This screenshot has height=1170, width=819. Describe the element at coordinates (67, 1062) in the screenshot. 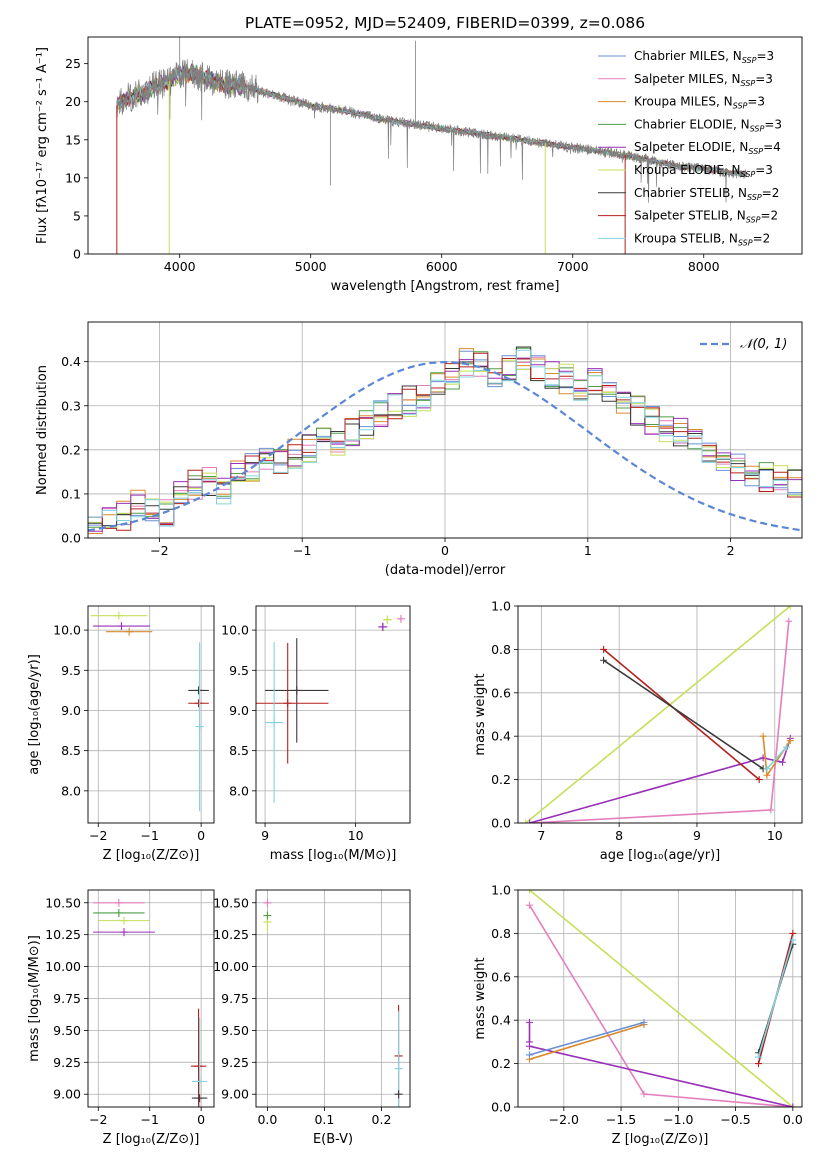

I see `y-tick-label: 9.25` at that location.